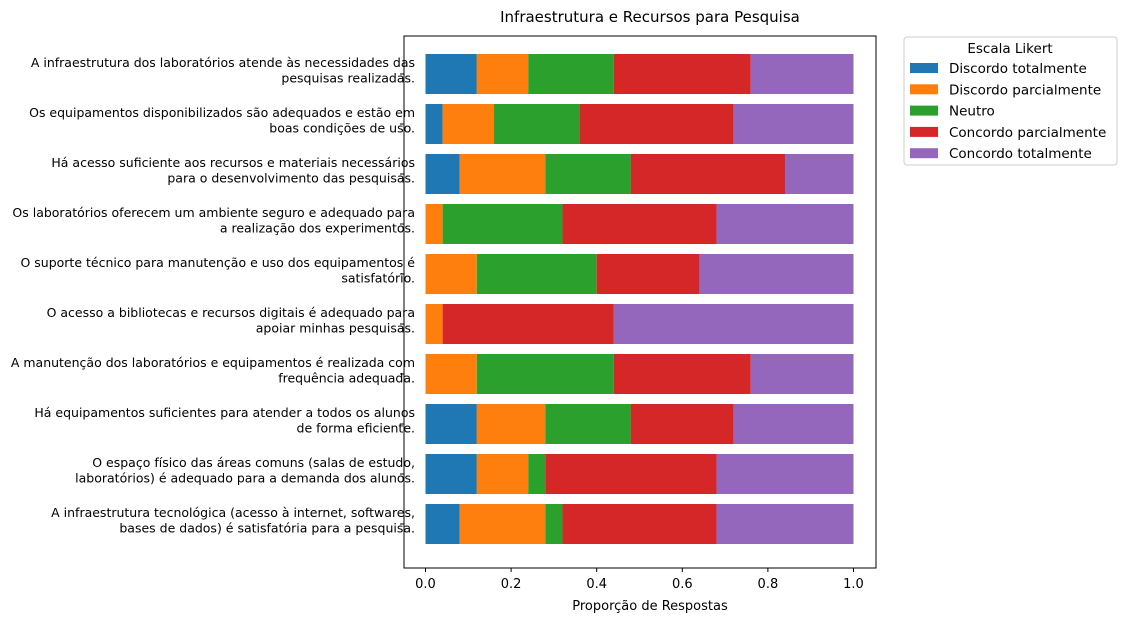 The image size is (1126, 622). I want to click on y-tick-label-line: para o desenvolvimento das pesquisas., so click(291, 178).